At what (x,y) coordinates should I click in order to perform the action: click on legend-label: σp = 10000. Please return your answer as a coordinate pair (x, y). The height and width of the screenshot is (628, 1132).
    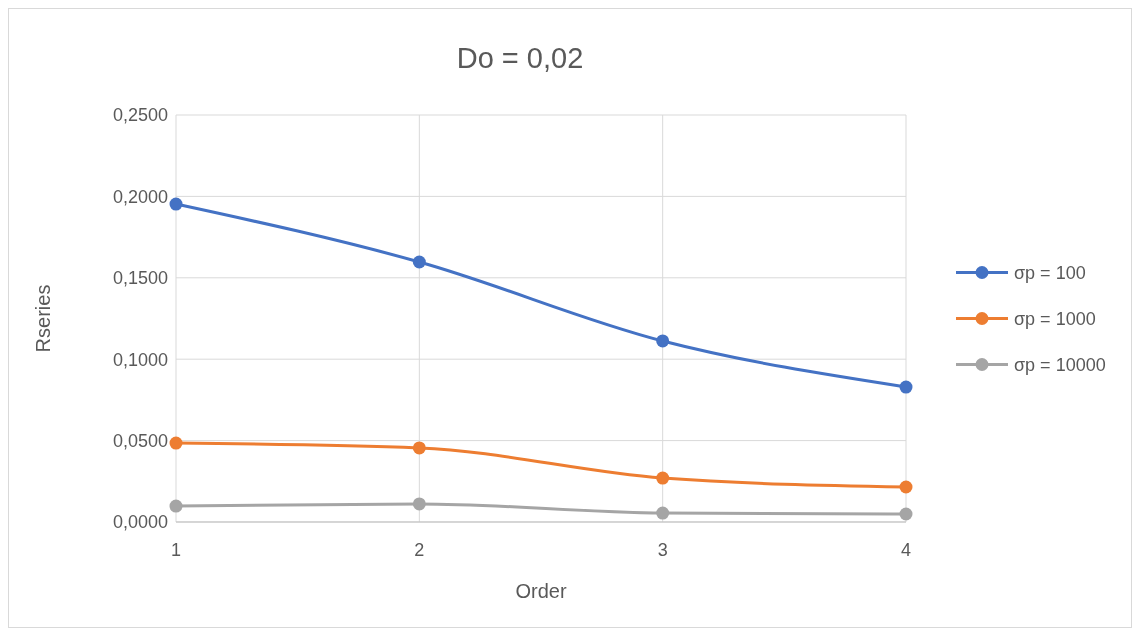
    Looking at the image, I should click on (1060, 364).